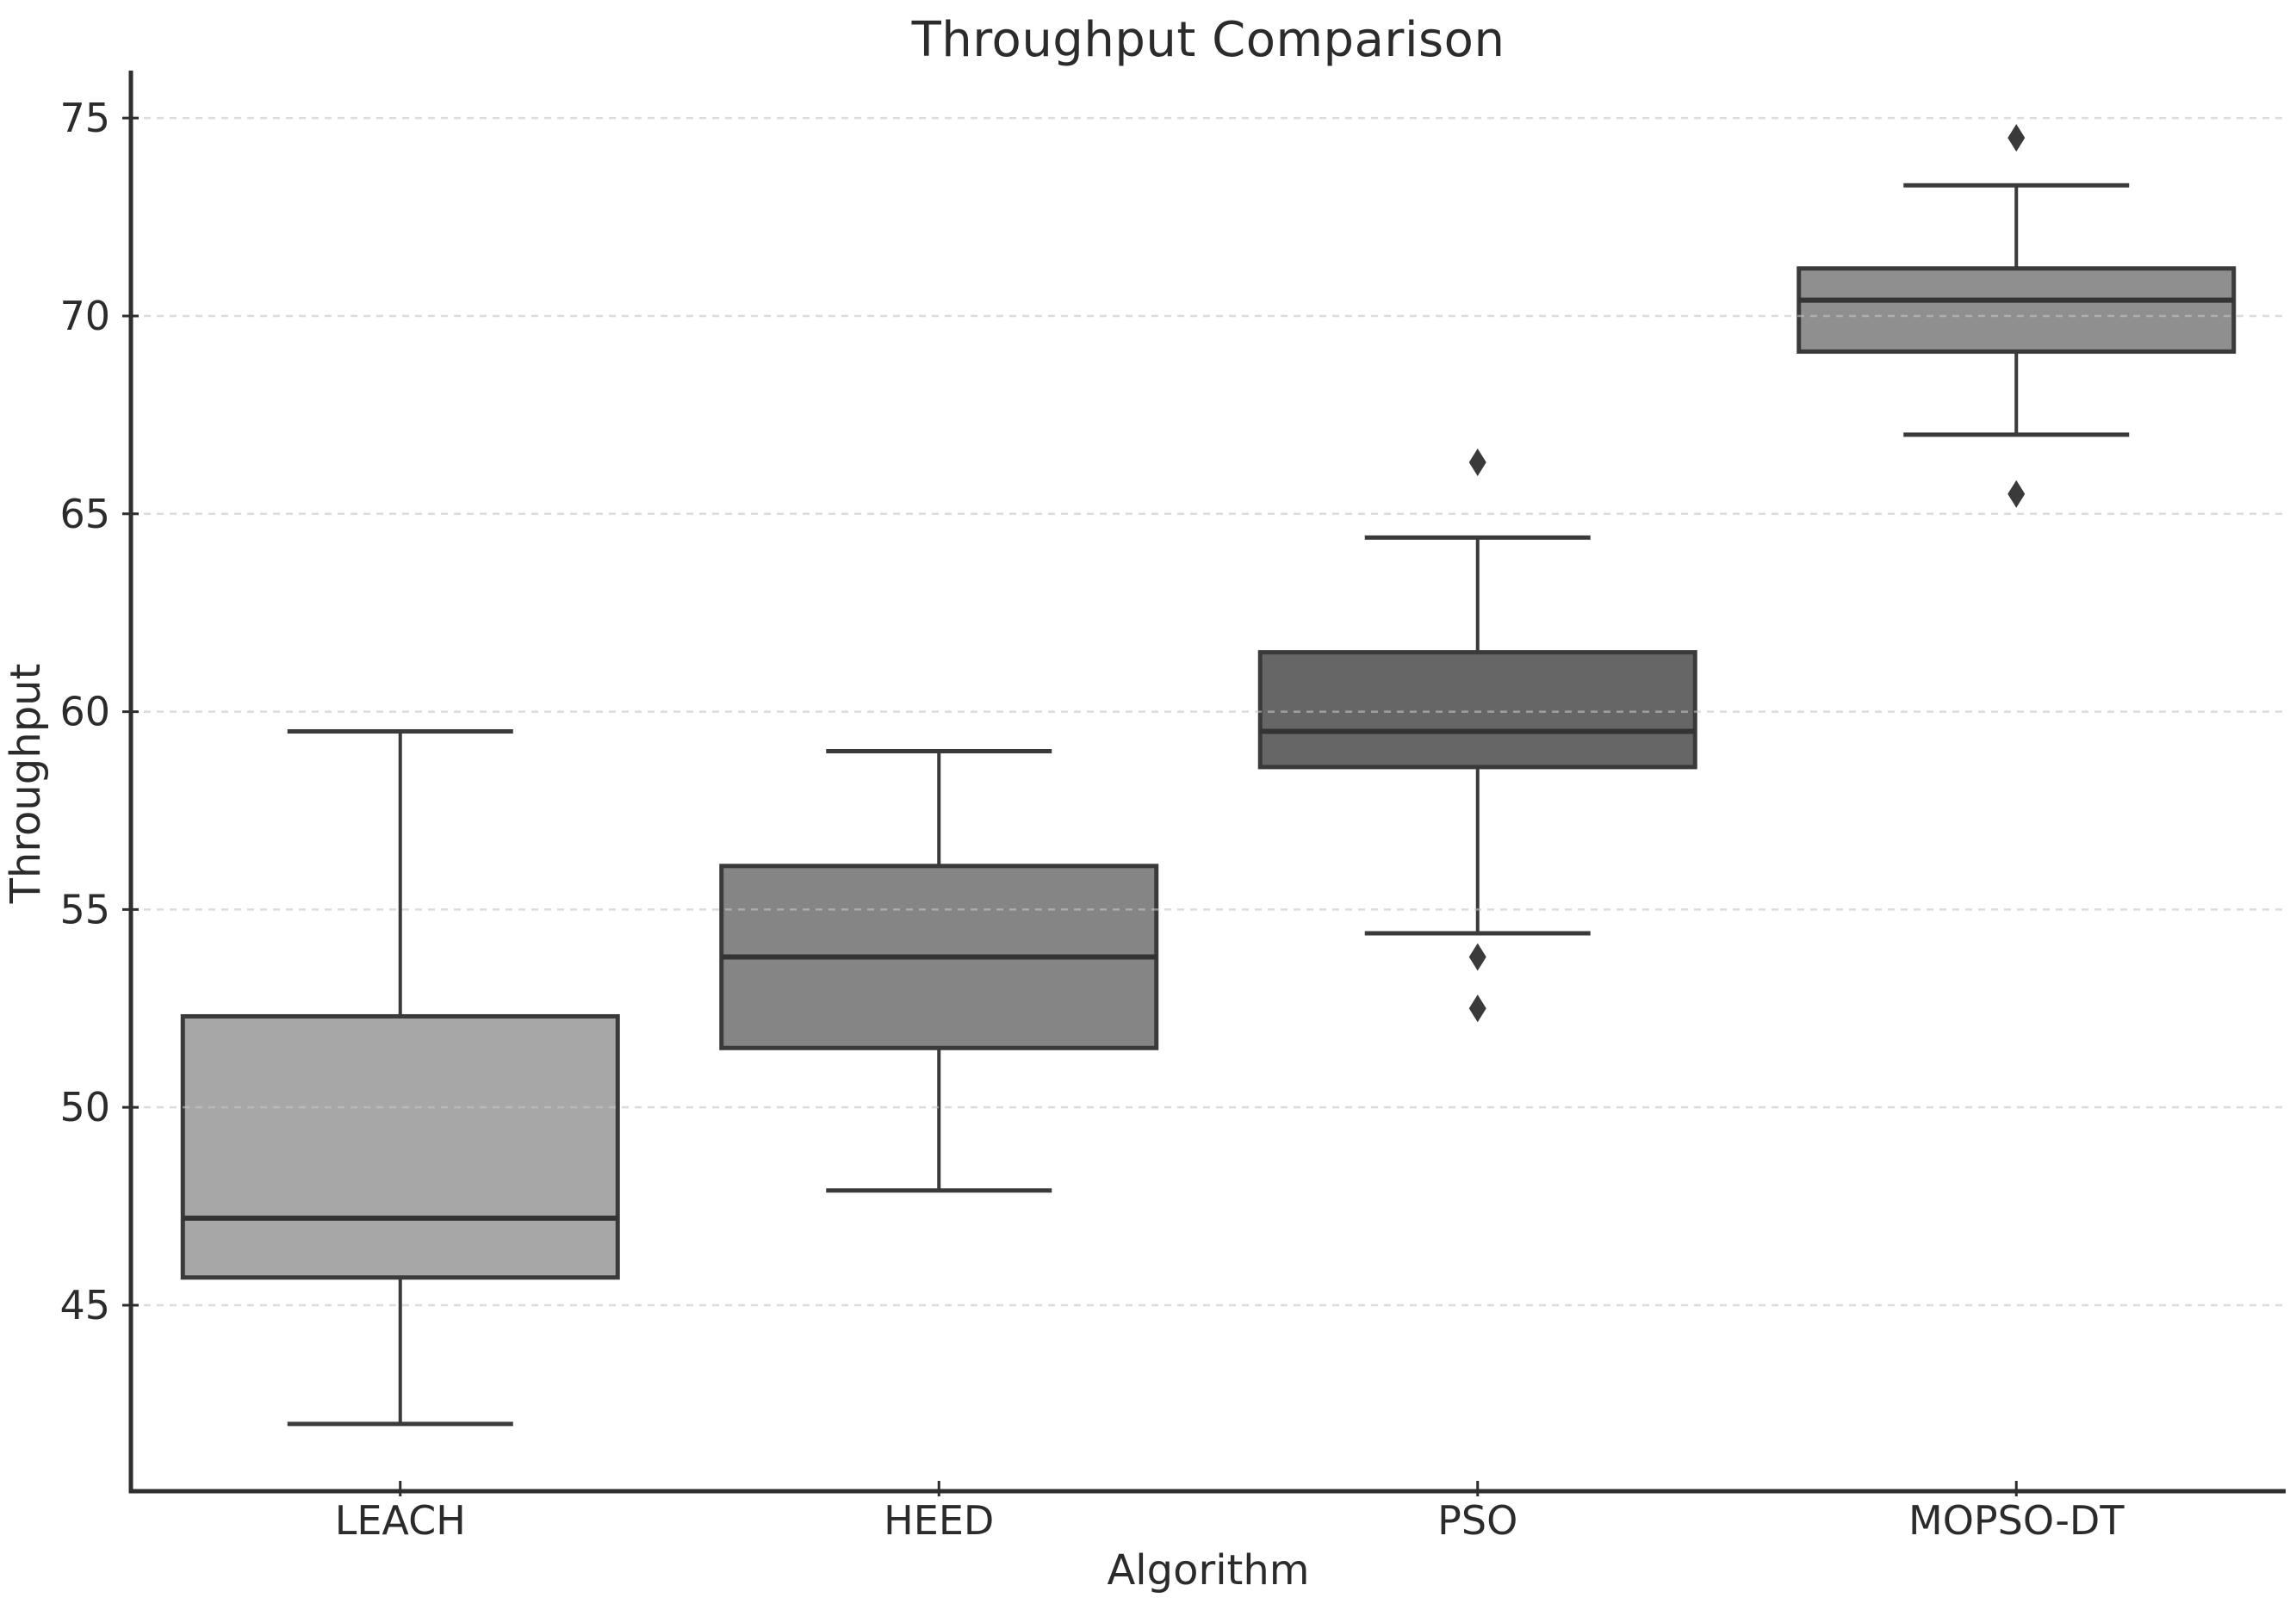 This screenshot has height=1610, width=2296. Describe the element at coordinates (84, 514) in the screenshot. I see `y-tick-label-65: 65` at that location.